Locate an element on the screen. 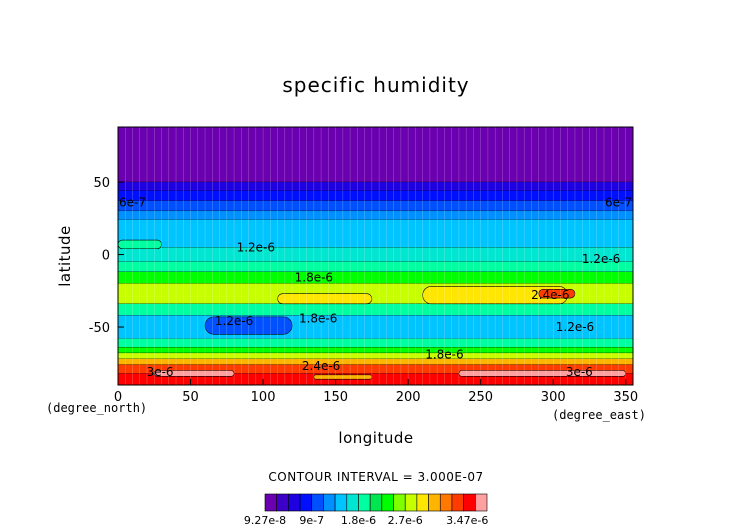 The image size is (752, 532). x-tick-label: 150 is located at coordinates (335, 397).